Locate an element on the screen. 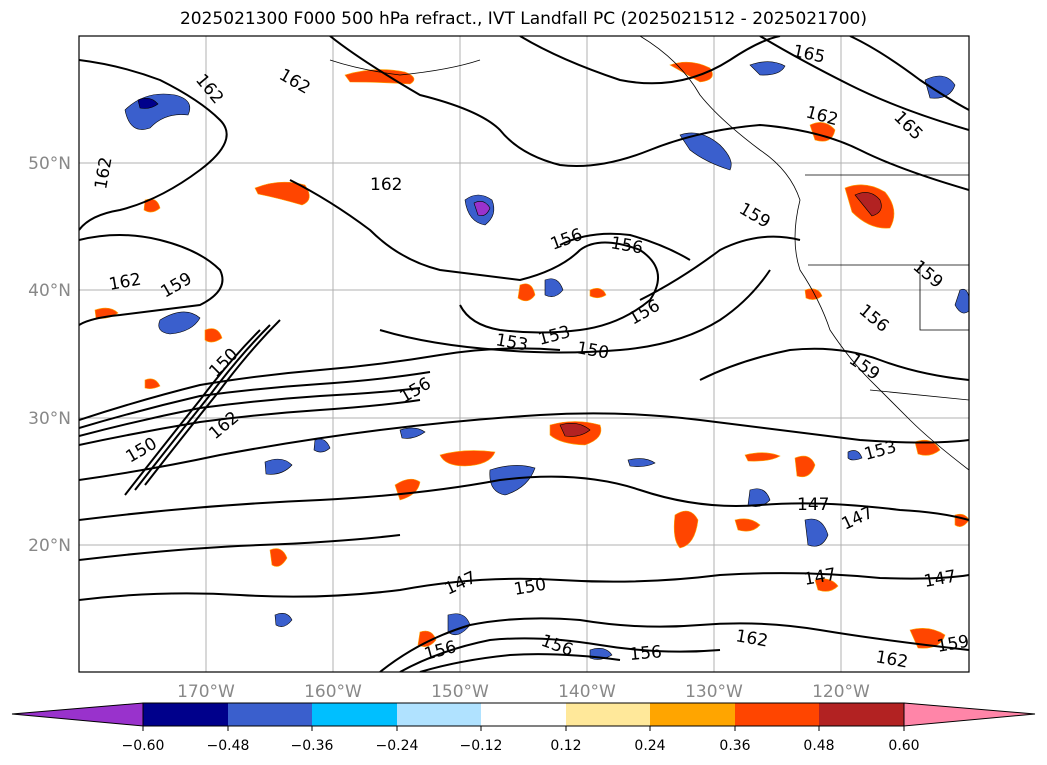 The image size is (1047, 765). lat-label-50: 50°N is located at coordinates (49, 164).